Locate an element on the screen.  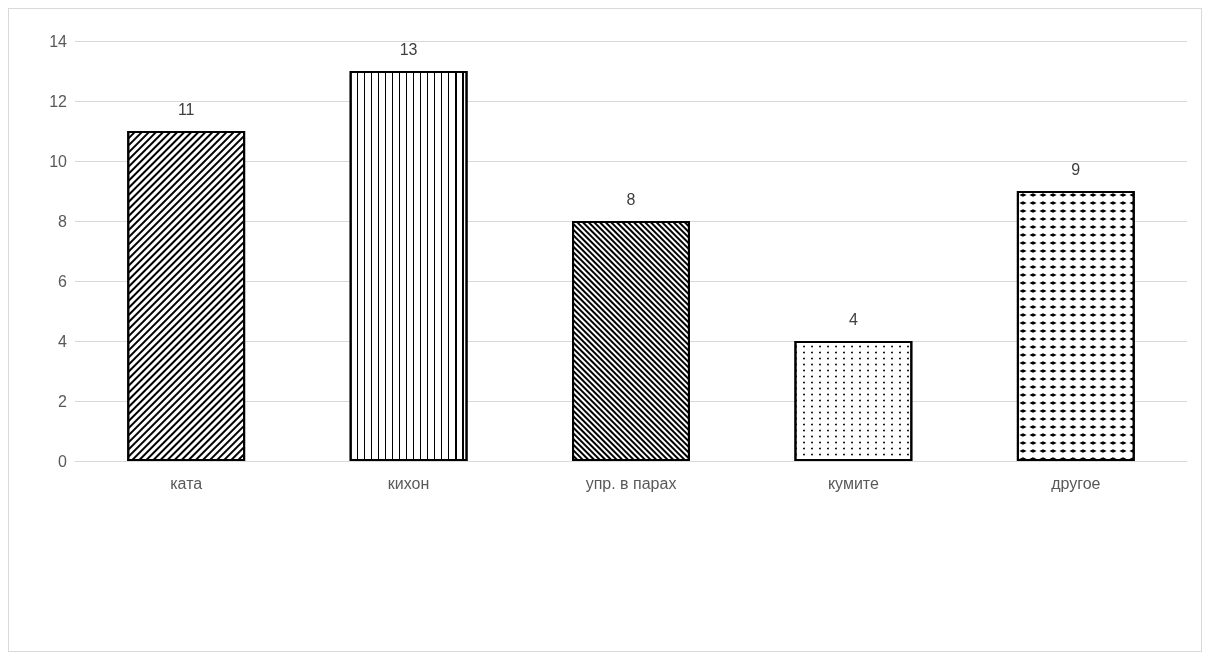
data-label: 9 is located at coordinates (1076, 169).